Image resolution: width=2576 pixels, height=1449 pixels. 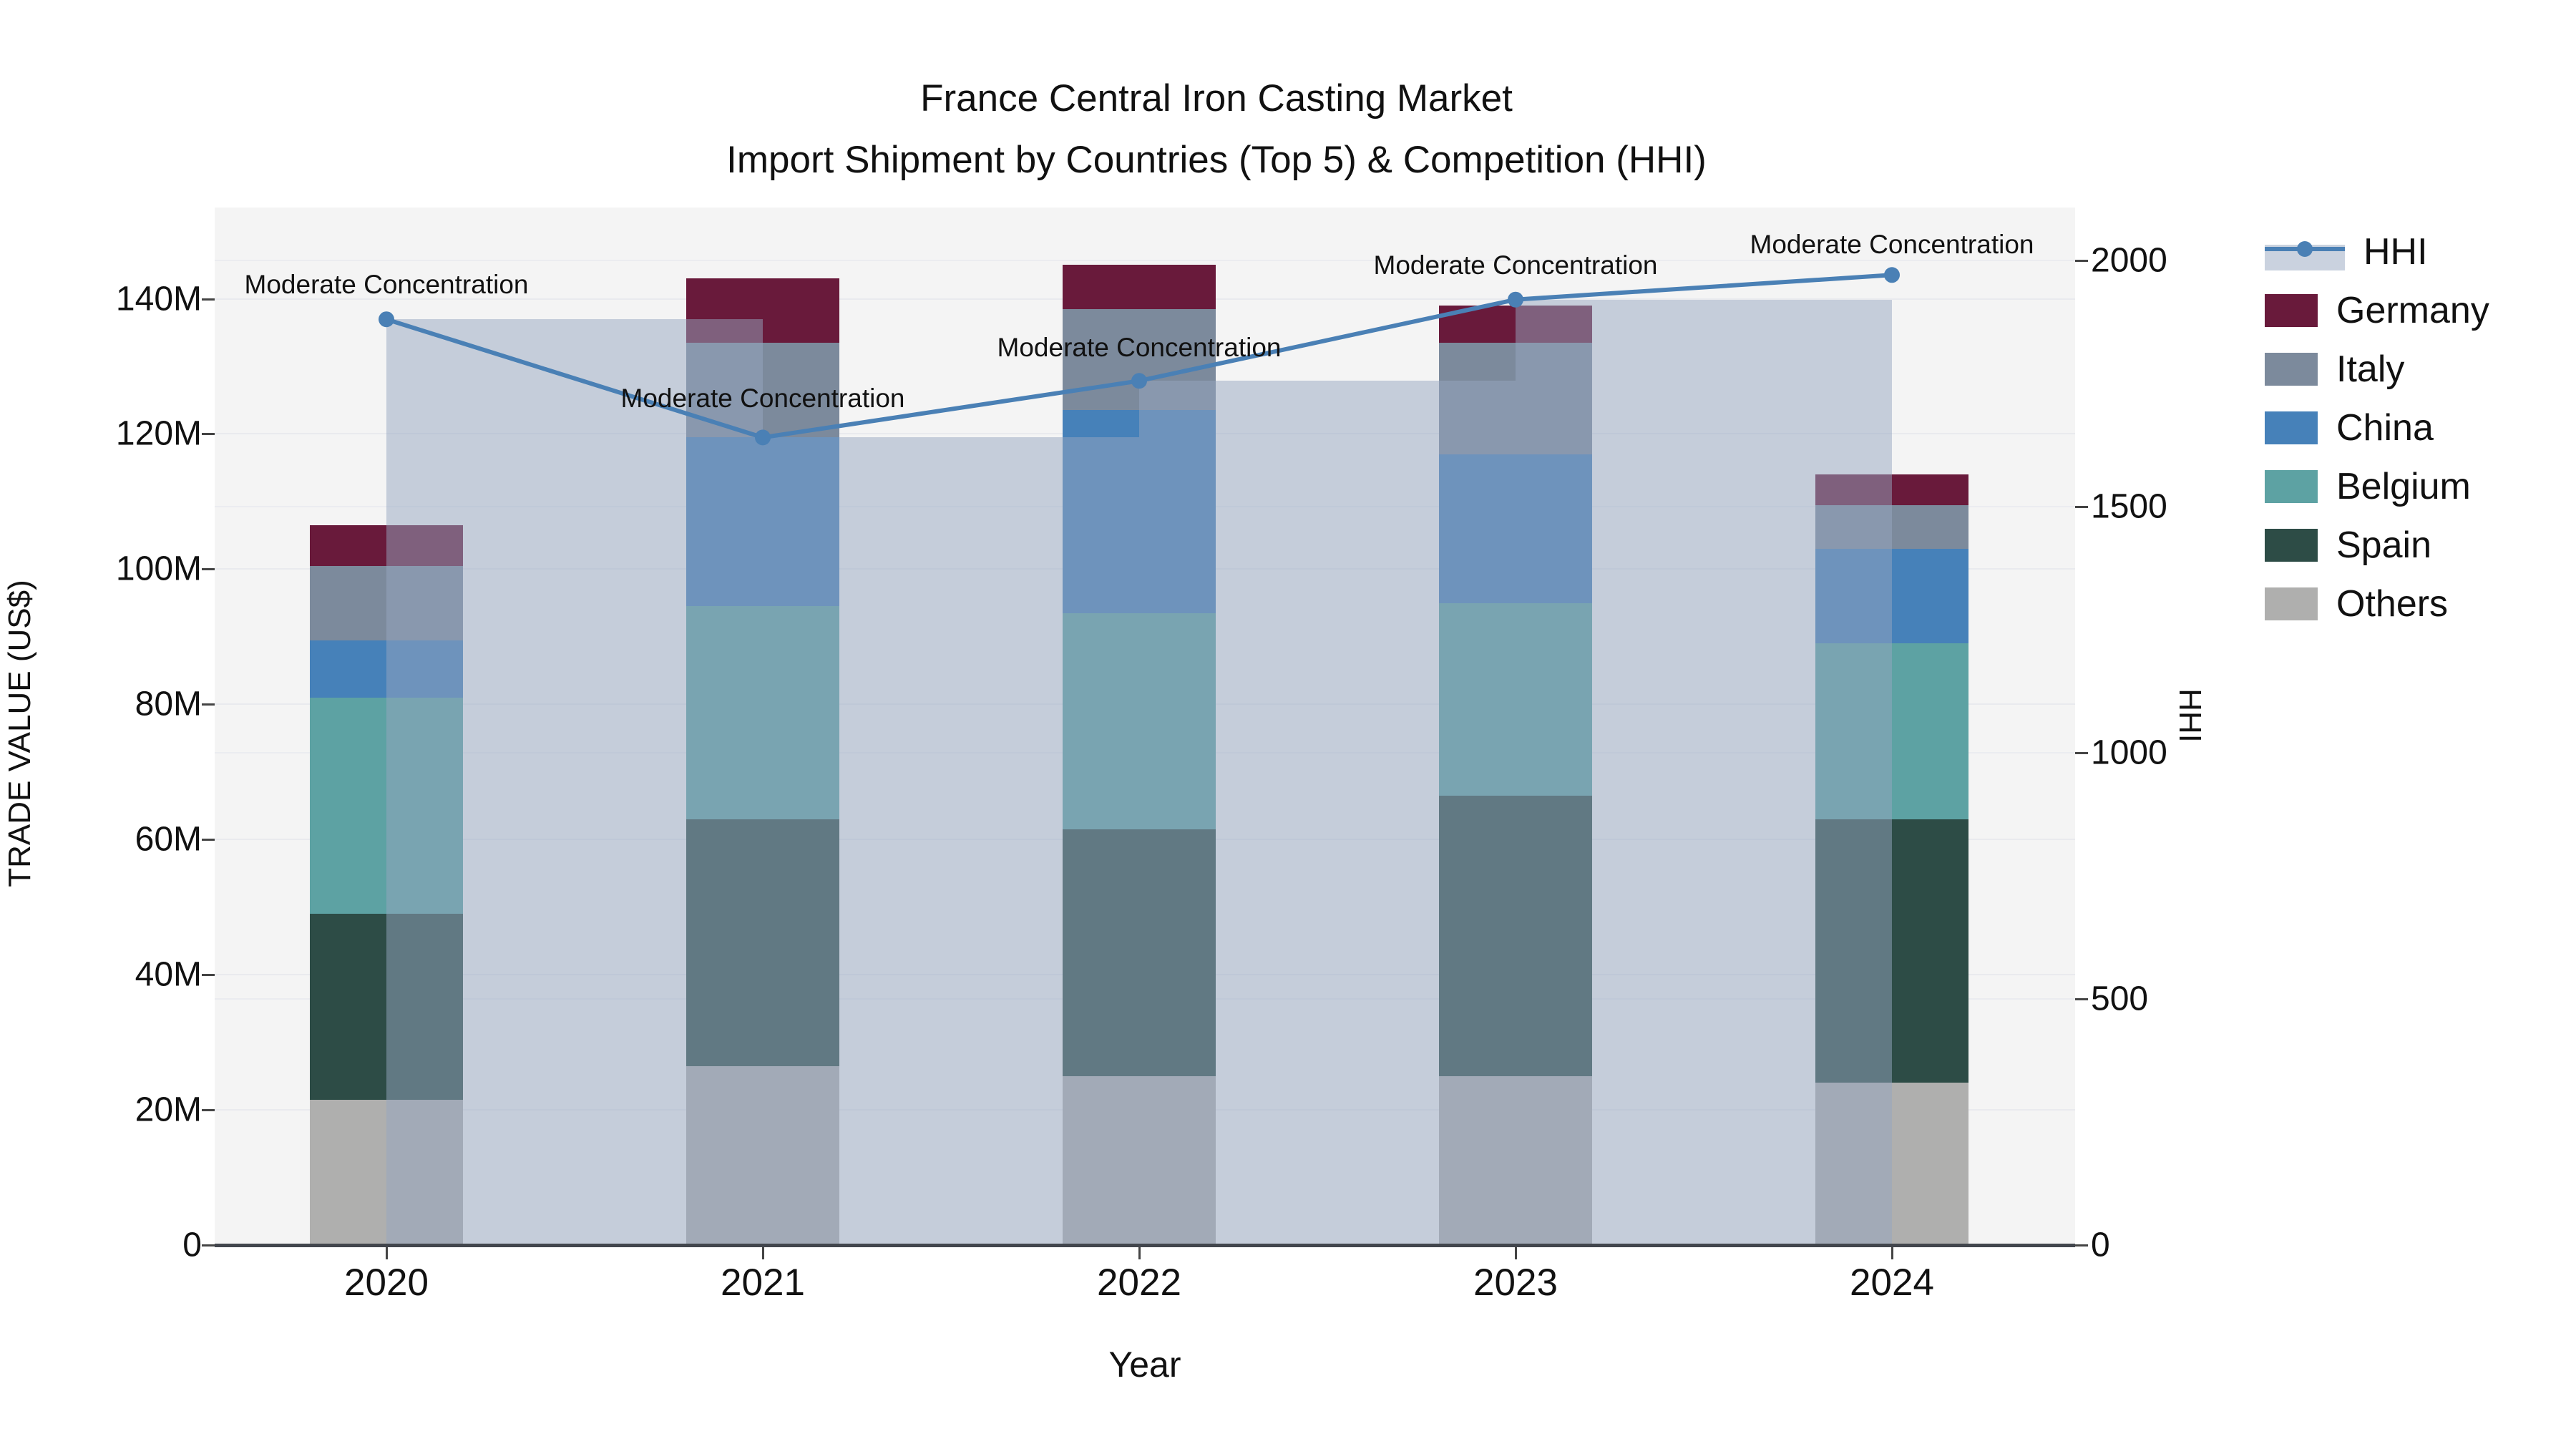 What do you see at coordinates (2395, 252) in the screenshot?
I see `legend-label-hhi: HHI` at bounding box center [2395, 252].